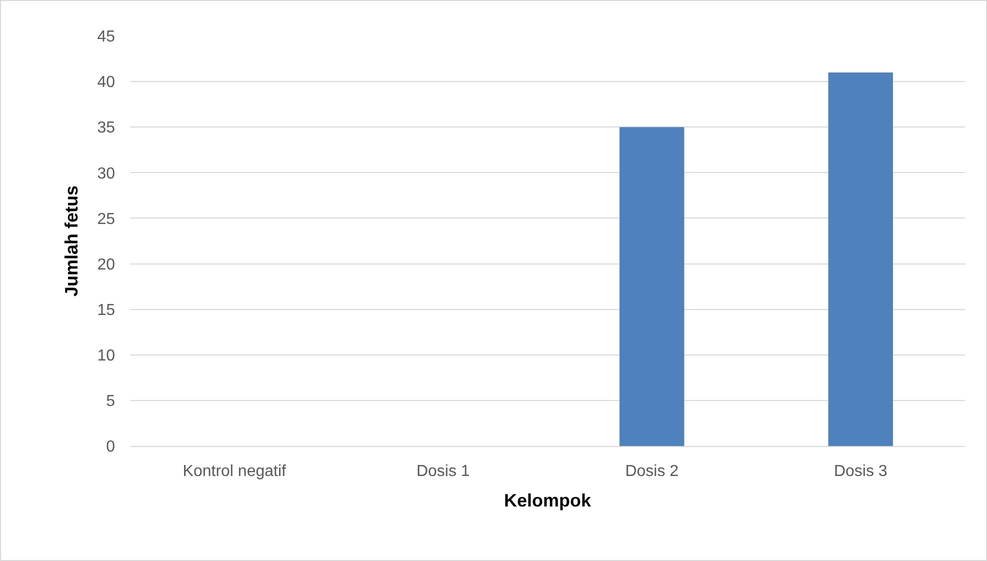 The width and height of the screenshot is (987, 561). I want to click on y-tick-label: 5, so click(111, 401).